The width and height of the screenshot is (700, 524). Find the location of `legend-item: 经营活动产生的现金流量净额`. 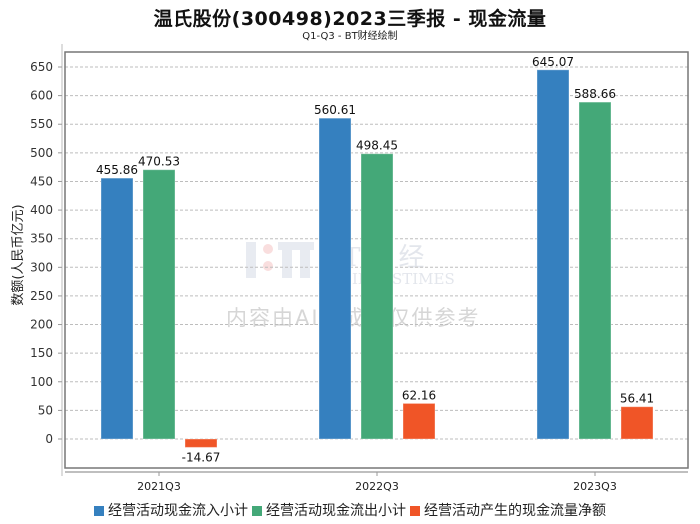

legend-item: 经营活动产生的现金流量净额 is located at coordinates (508, 510).